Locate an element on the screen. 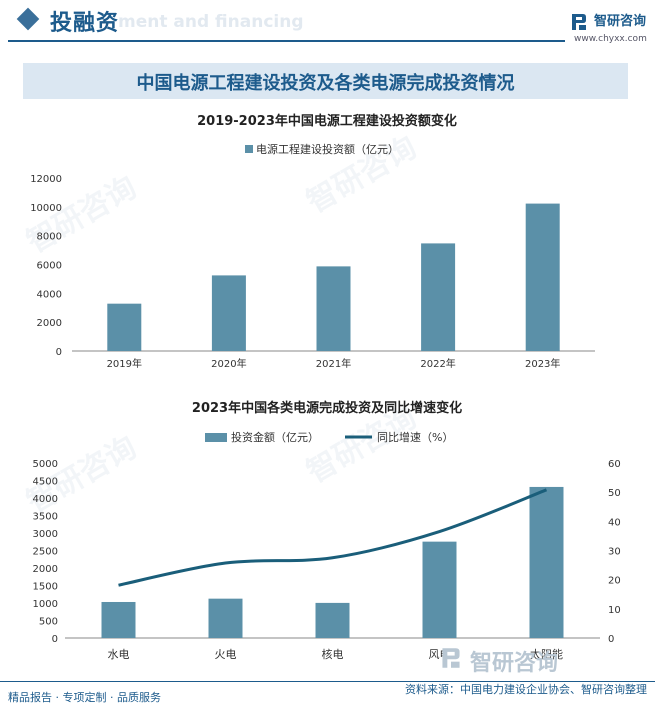 This screenshot has height=708, width=655. y-tick-label: 5000 is located at coordinates (45, 464).